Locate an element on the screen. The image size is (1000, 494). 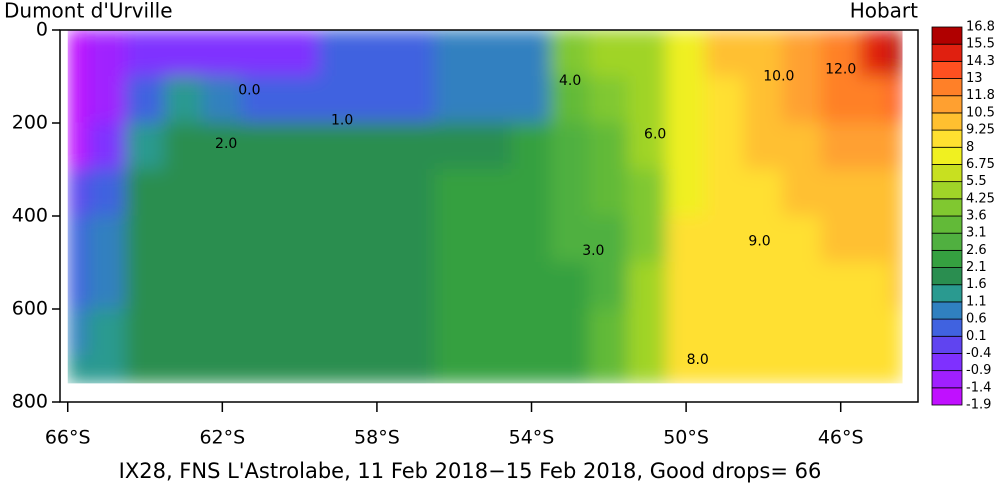
colorbar-label: -0.4 is located at coordinates (978, 353).